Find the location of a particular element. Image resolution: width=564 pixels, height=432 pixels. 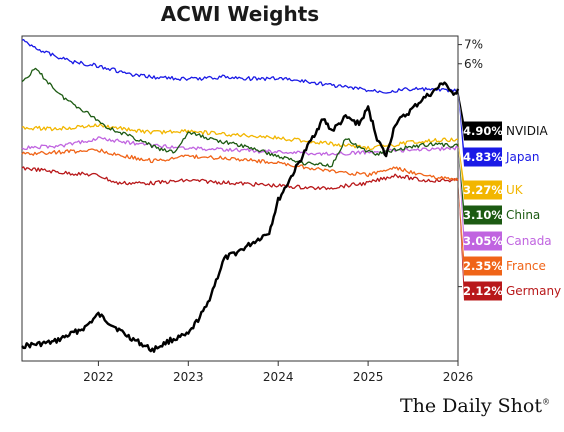

brand-logo: The Daily Shot® is located at coordinates (475, 406).